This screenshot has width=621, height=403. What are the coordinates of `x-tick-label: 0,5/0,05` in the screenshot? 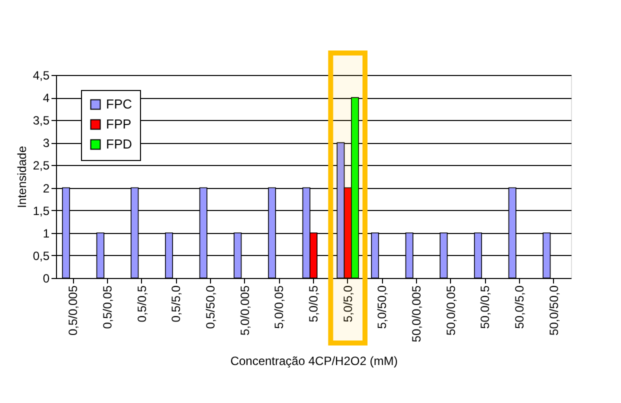 It's located at (107, 307).